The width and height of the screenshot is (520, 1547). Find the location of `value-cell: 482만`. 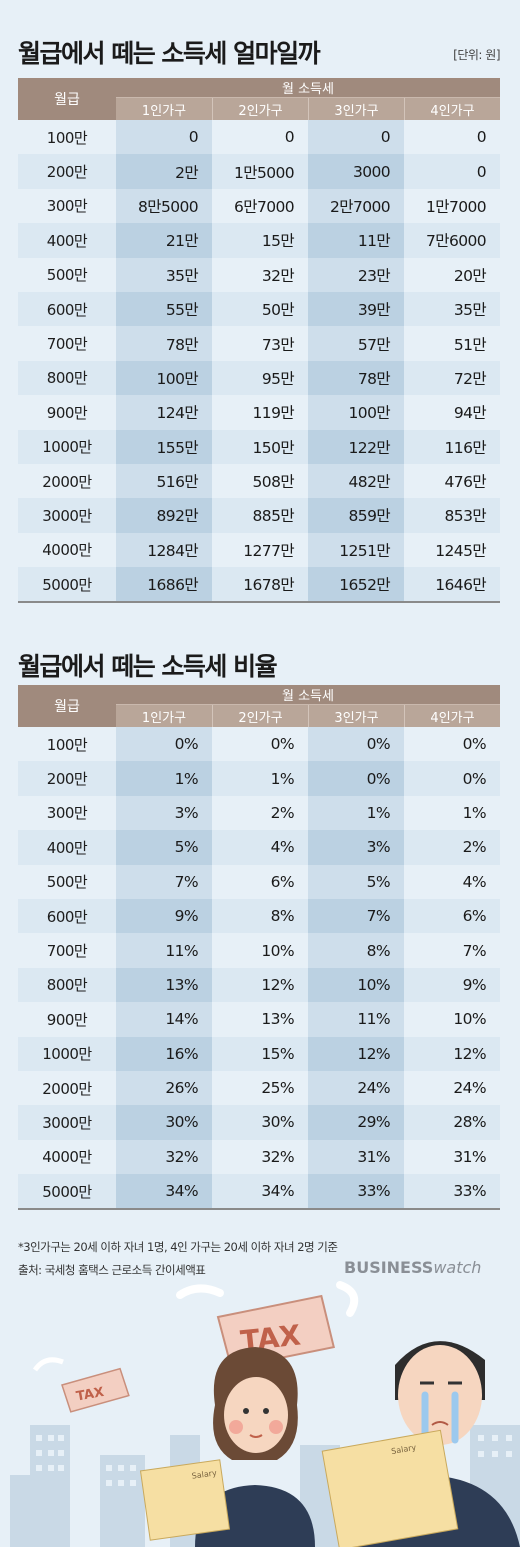

value-cell: 482만 is located at coordinates (356, 481).